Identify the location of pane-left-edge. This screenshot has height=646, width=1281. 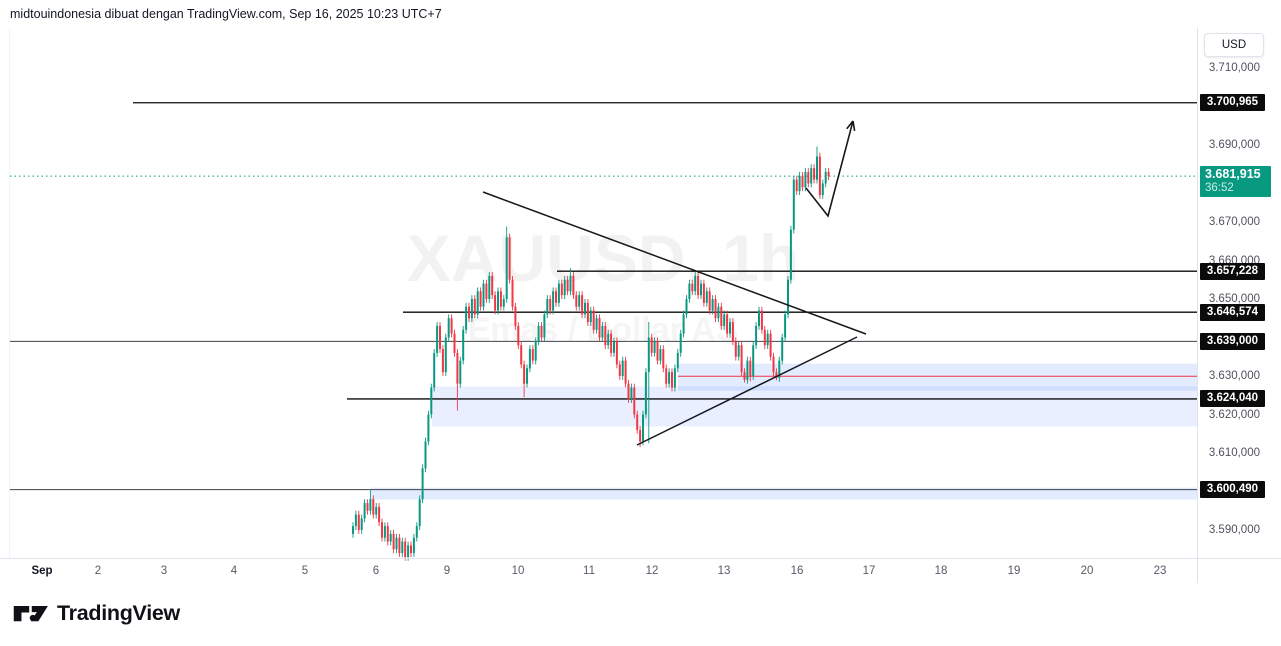
(9, 293).